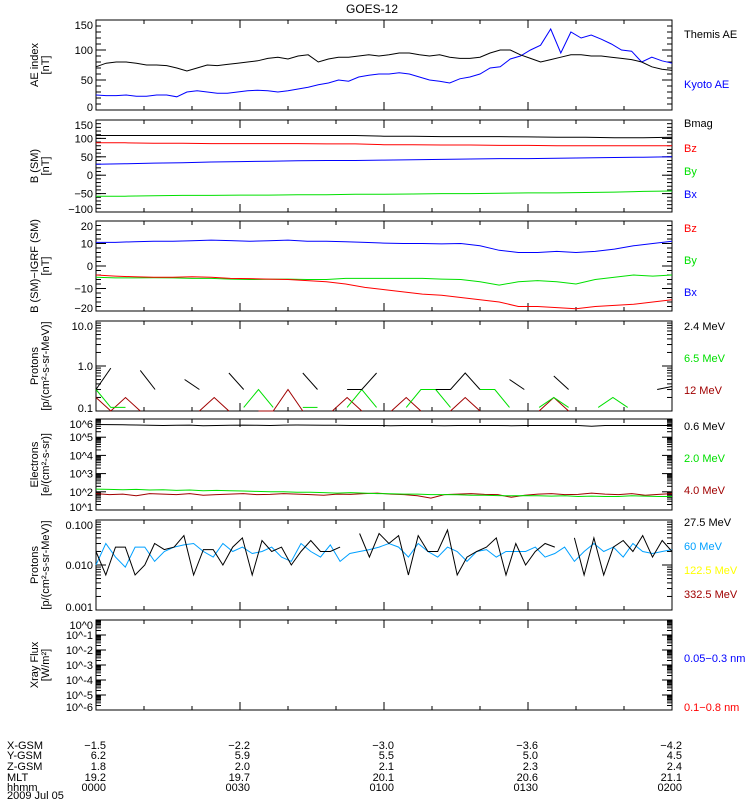 The width and height of the screenshot is (750, 800). I want to click on legend-entry: 4.0 MeV, so click(705, 491).